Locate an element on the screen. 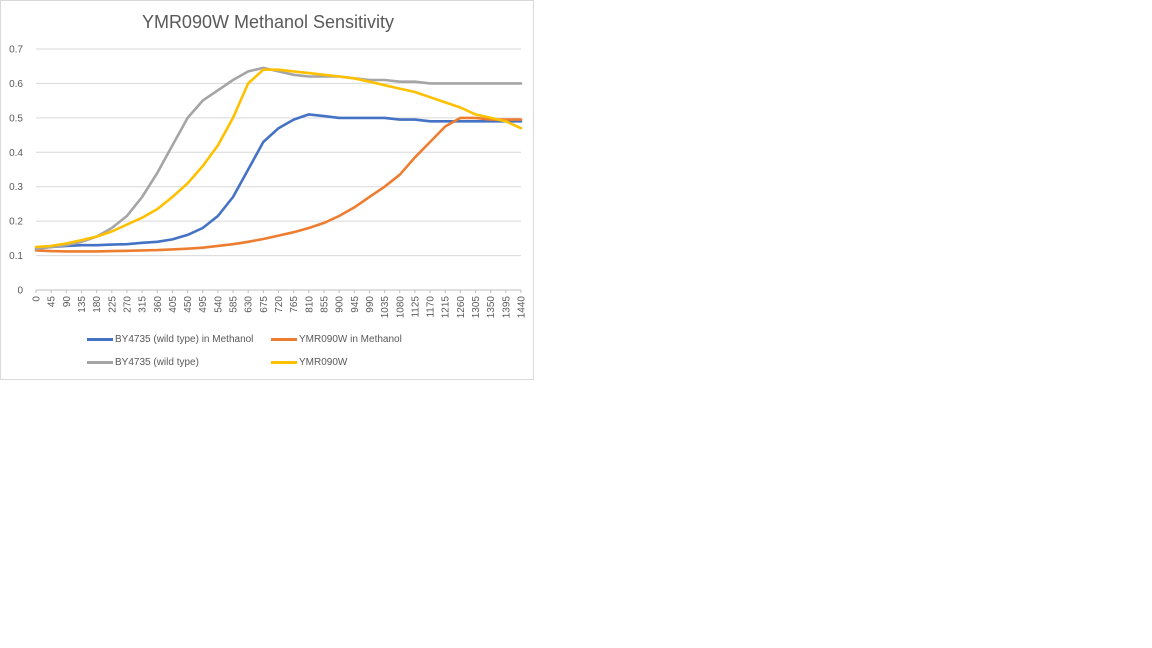  x-tick-label: 0 is located at coordinates (37, 299).